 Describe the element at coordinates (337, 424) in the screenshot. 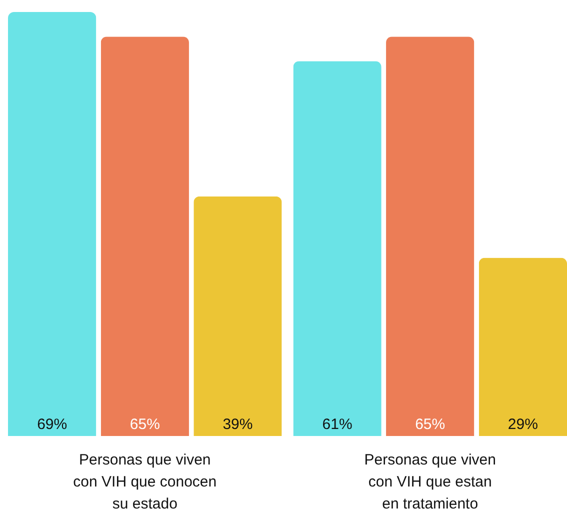

I see `data-label: 61%` at that location.